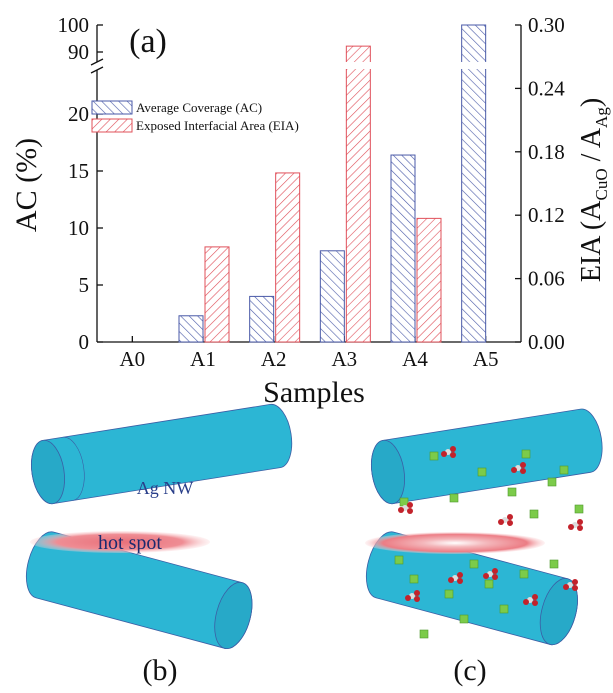  I want to click on wire-label: Ag NW, so click(165, 488).